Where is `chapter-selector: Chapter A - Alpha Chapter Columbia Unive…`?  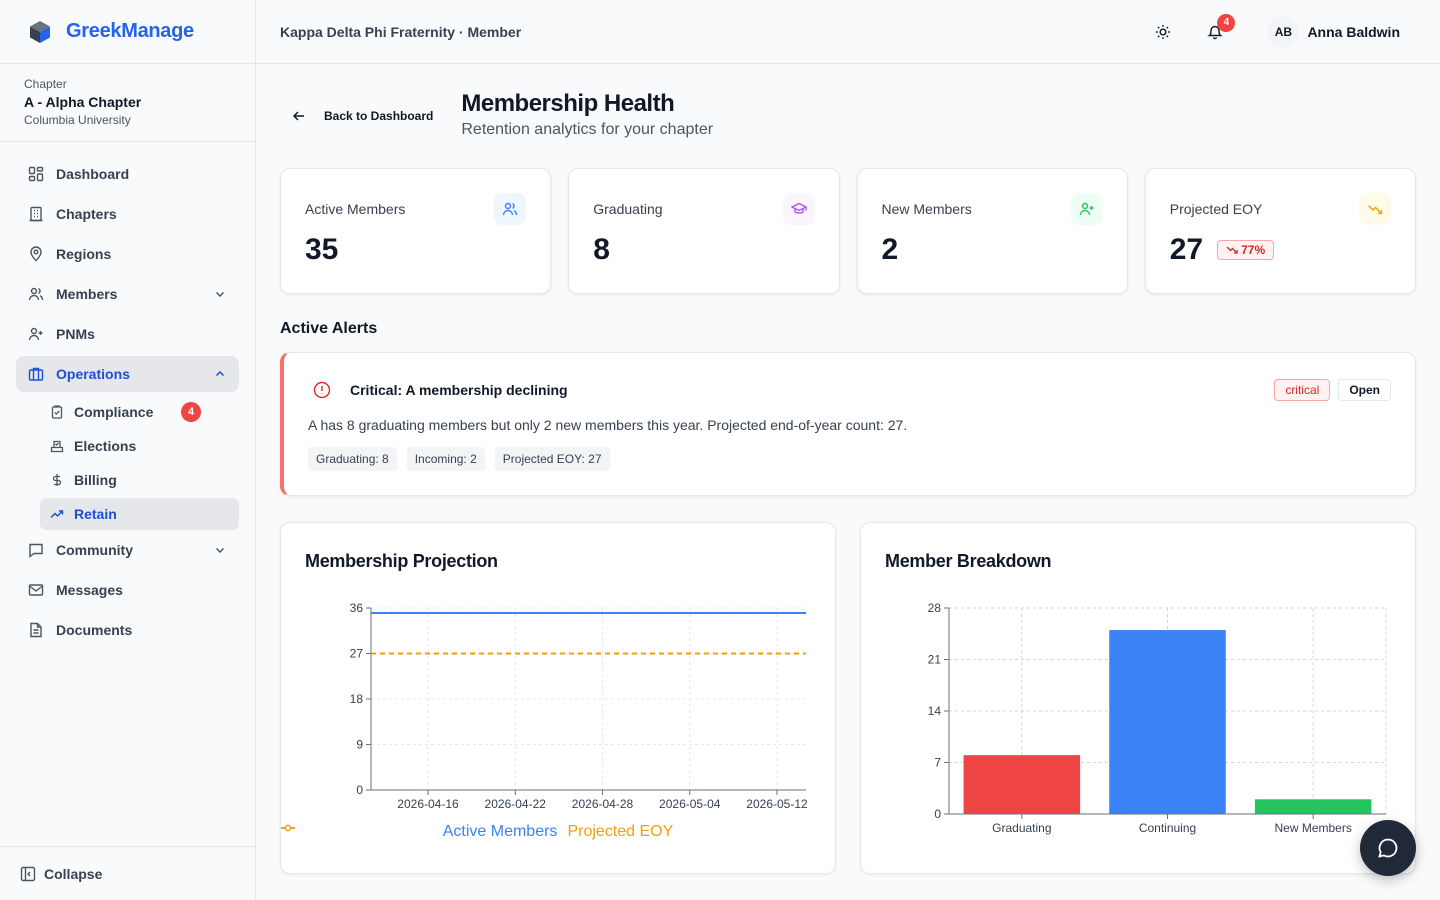
chapter-selector: Chapter A - Alpha Chapter Columbia Unive… is located at coordinates (127, 103).